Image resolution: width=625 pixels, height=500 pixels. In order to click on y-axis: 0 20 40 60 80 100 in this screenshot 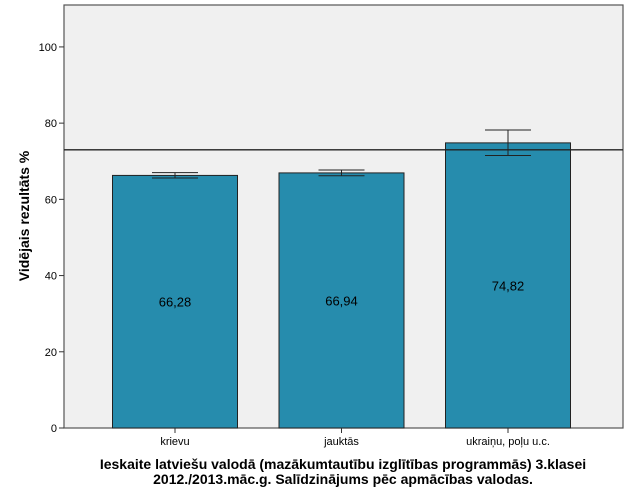, I will do `click(51, 238)`.